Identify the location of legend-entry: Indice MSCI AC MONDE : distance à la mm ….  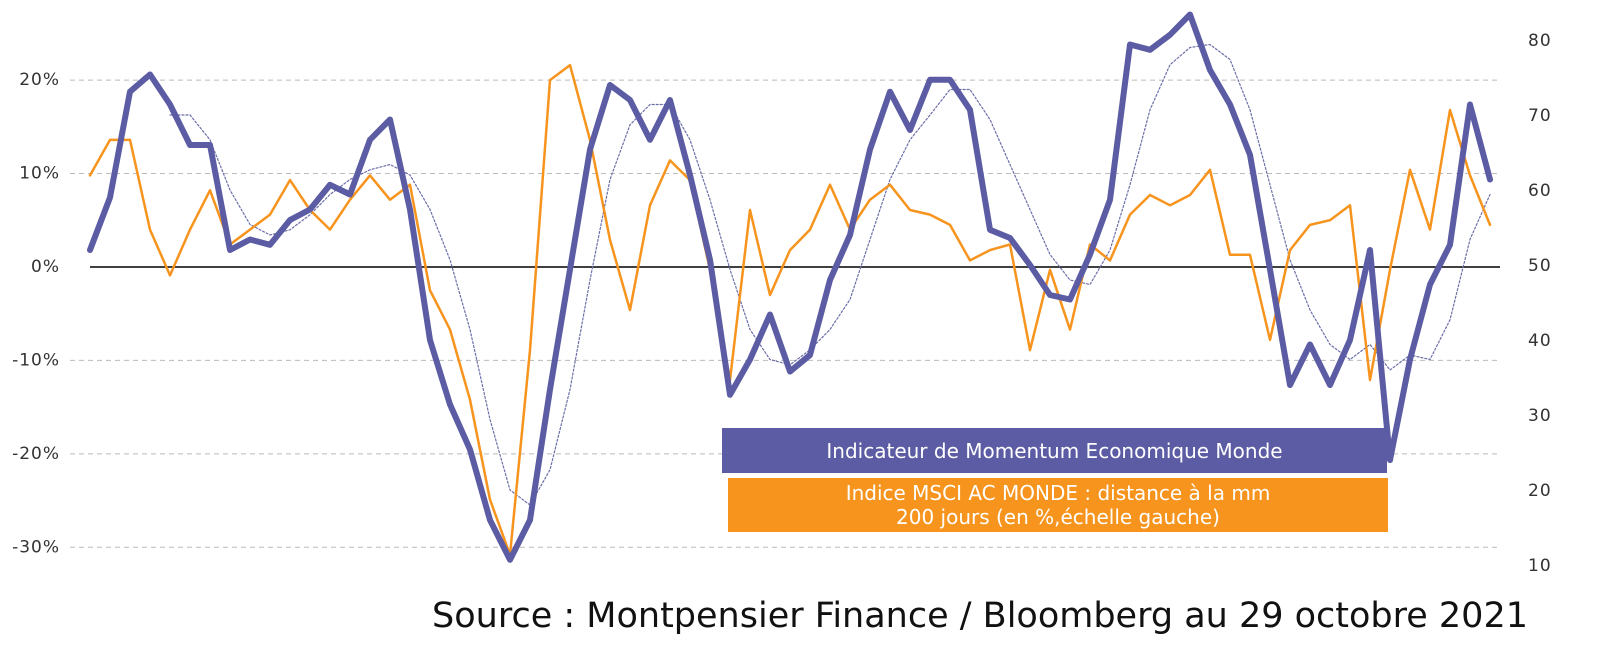
(1058, 505).